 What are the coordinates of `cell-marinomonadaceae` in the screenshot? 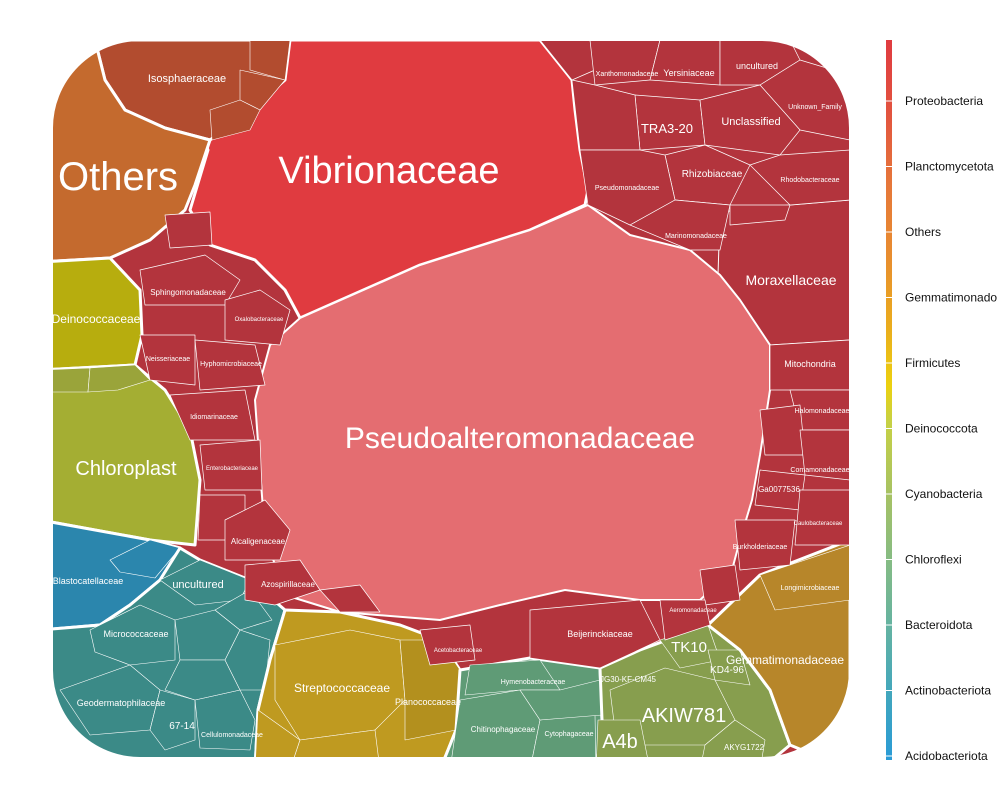 It's located at (680, 225).